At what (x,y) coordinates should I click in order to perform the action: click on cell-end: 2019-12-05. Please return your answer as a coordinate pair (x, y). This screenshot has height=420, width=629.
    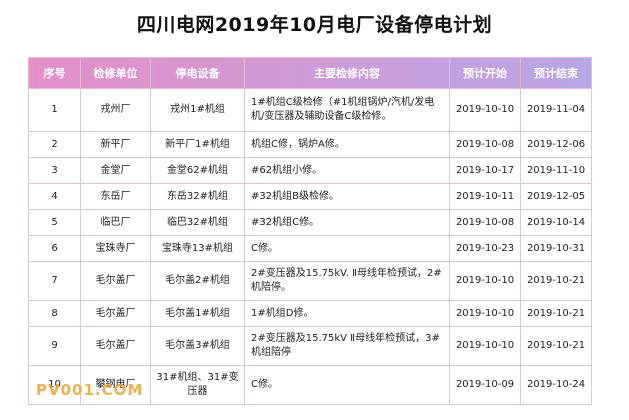
    Looking at the image, I should click on (556, 196).